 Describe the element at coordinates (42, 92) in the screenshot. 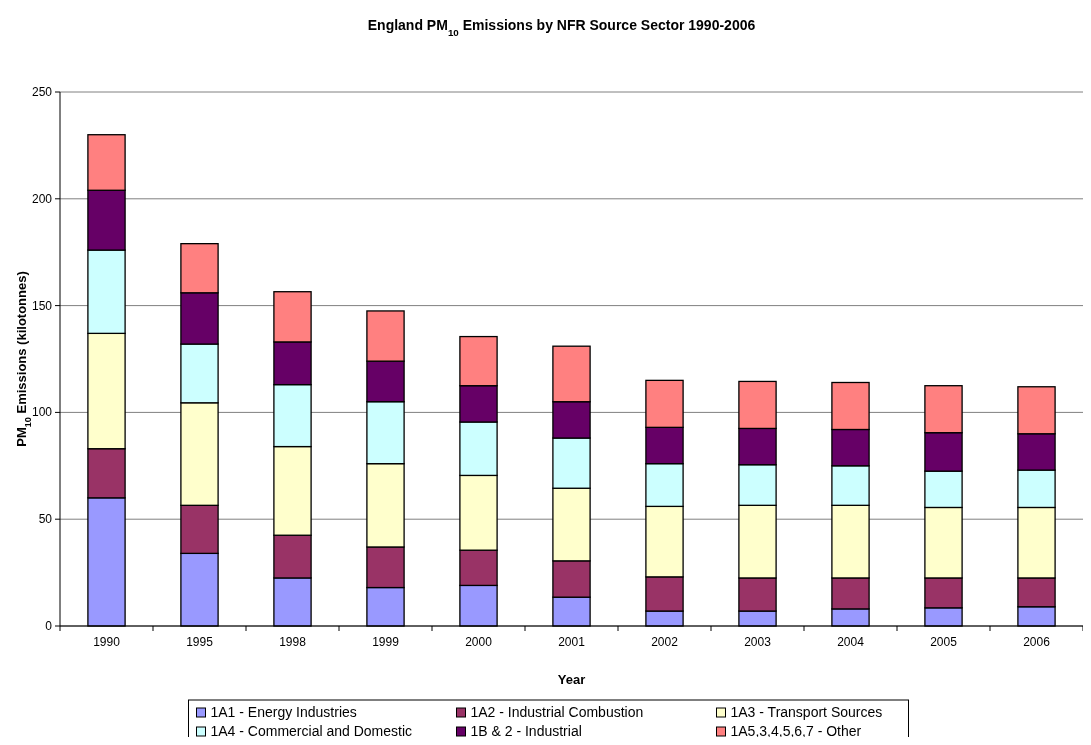

I see `y-tick-label: 250` at that location.